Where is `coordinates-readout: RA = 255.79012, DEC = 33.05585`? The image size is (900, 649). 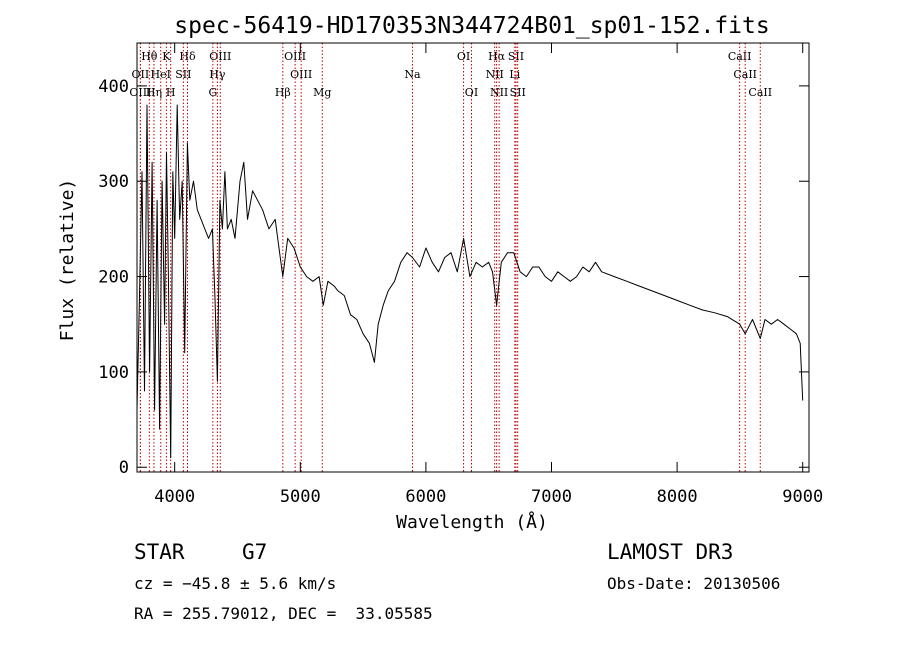 coordinates-readout: RA = 255.79012, DEC = 33.05585 is located at coordinates (283, 613).